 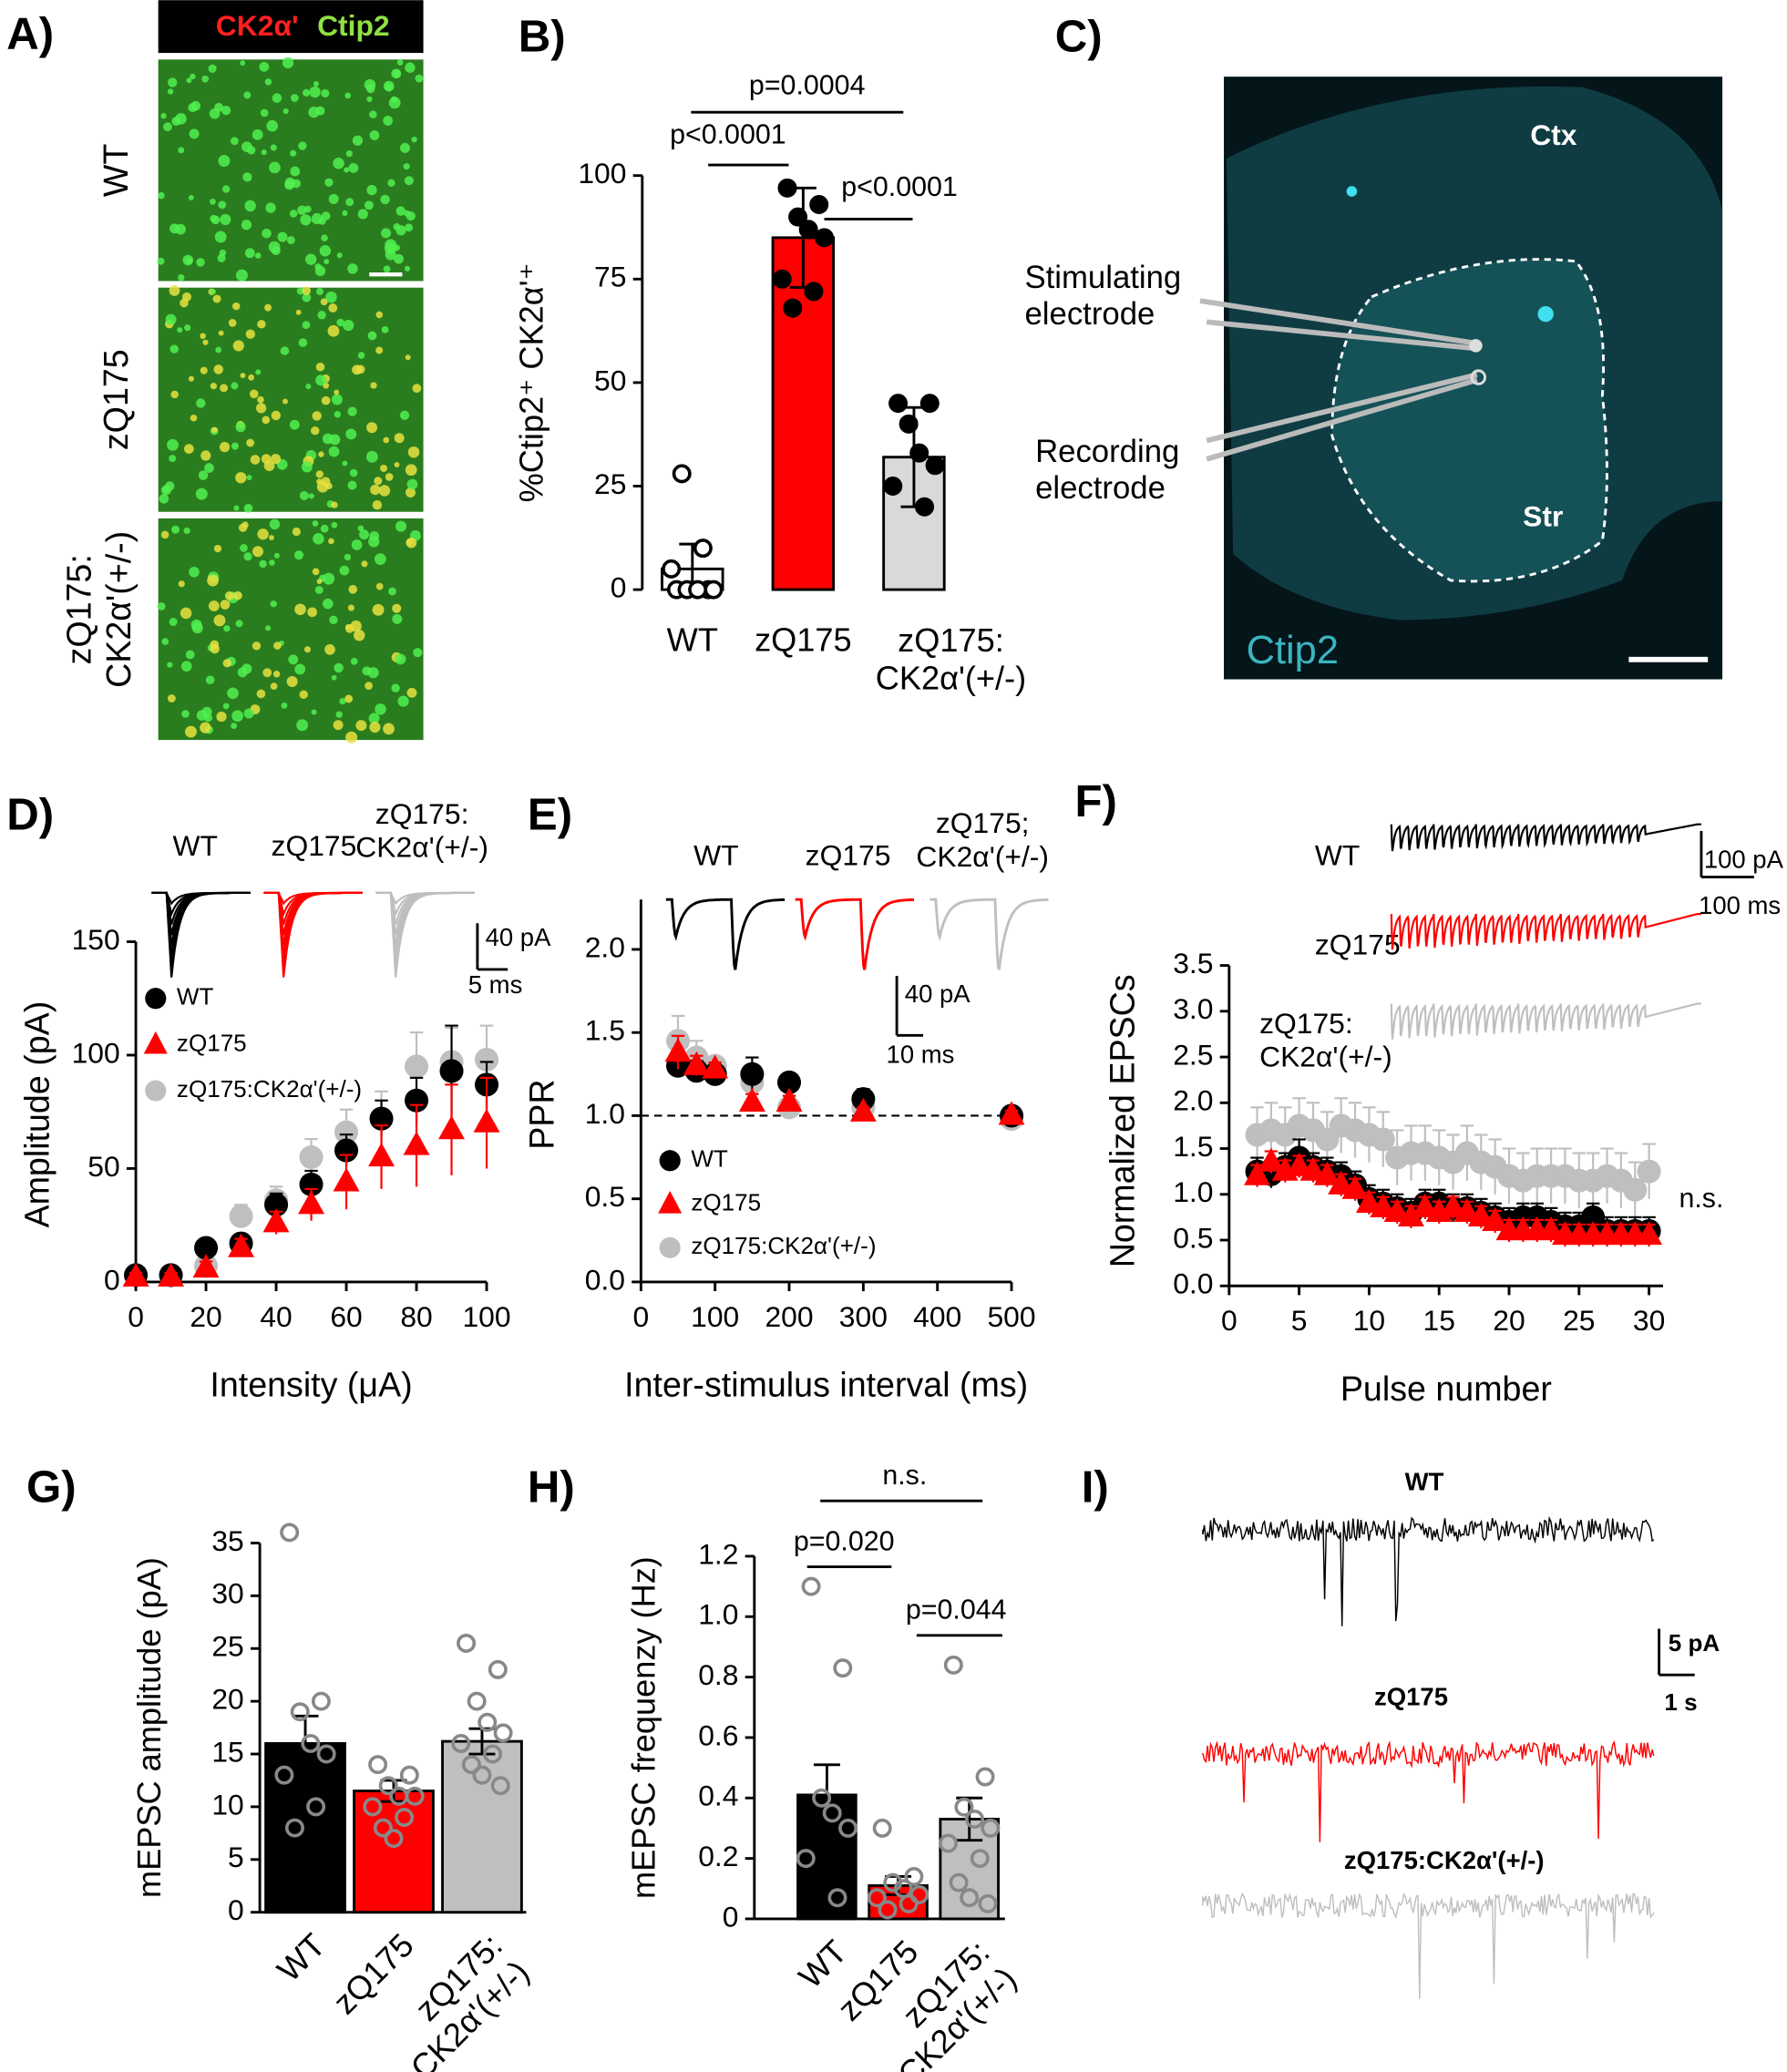 I want to click on y-tick-label: 15, so click(x=227, y=1751).